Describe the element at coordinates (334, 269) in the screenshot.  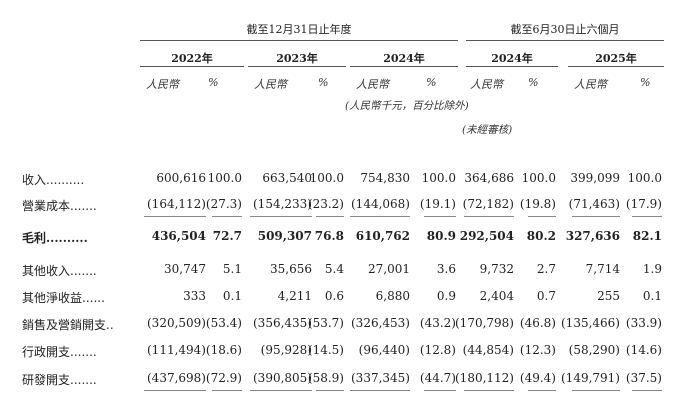
I see `percent-cell: 5.4` at that location.